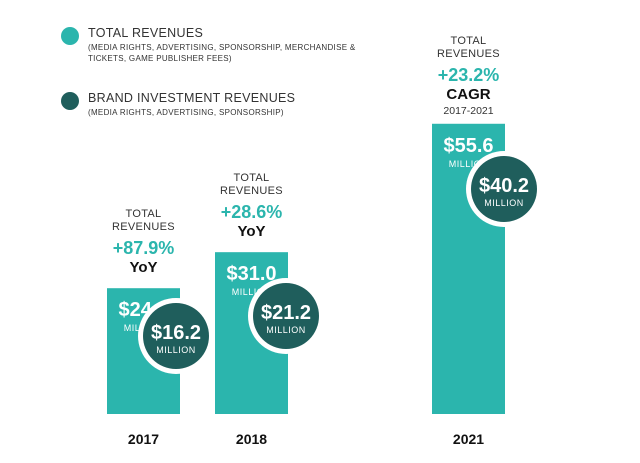 This screenshot has width=640, height=463. Describe the element at coordinates (251, 231) in the screenshot. I see `period-2018: YoY` at that location.